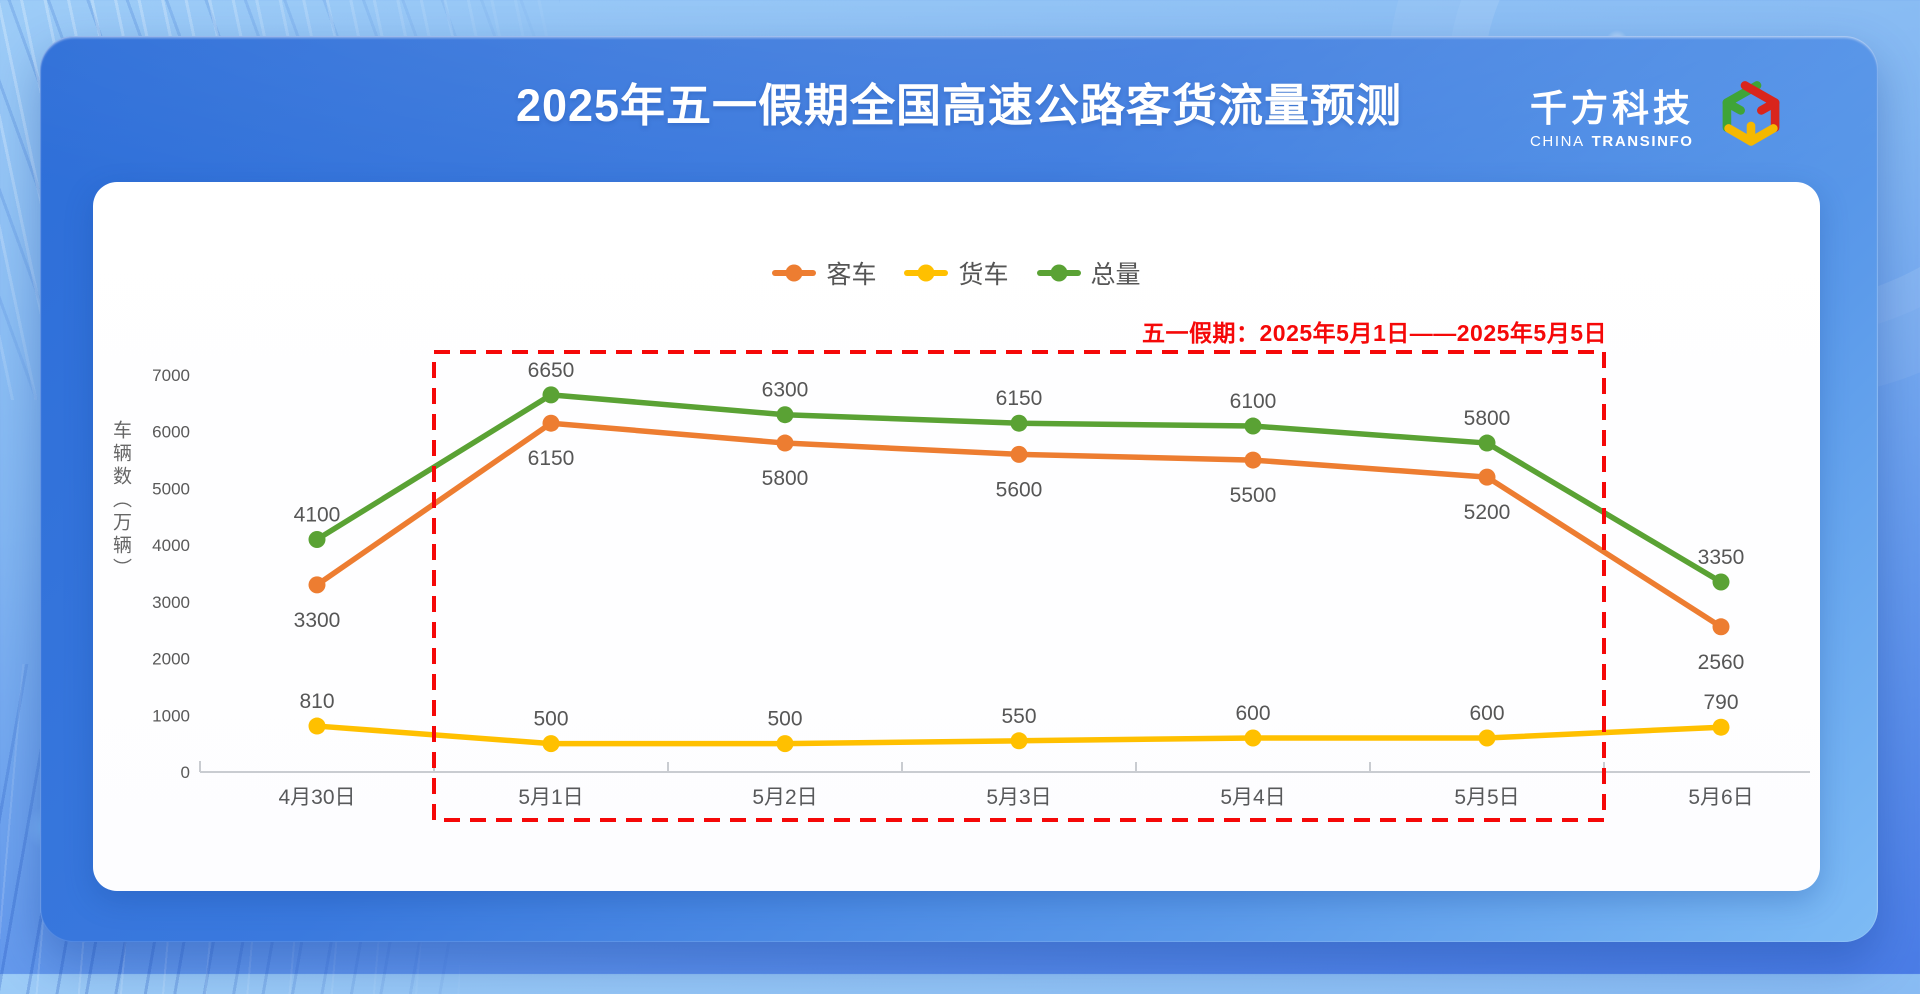  I want to click on brand-subtitle: CHINA TRANSINFO, so click(1612, 141).